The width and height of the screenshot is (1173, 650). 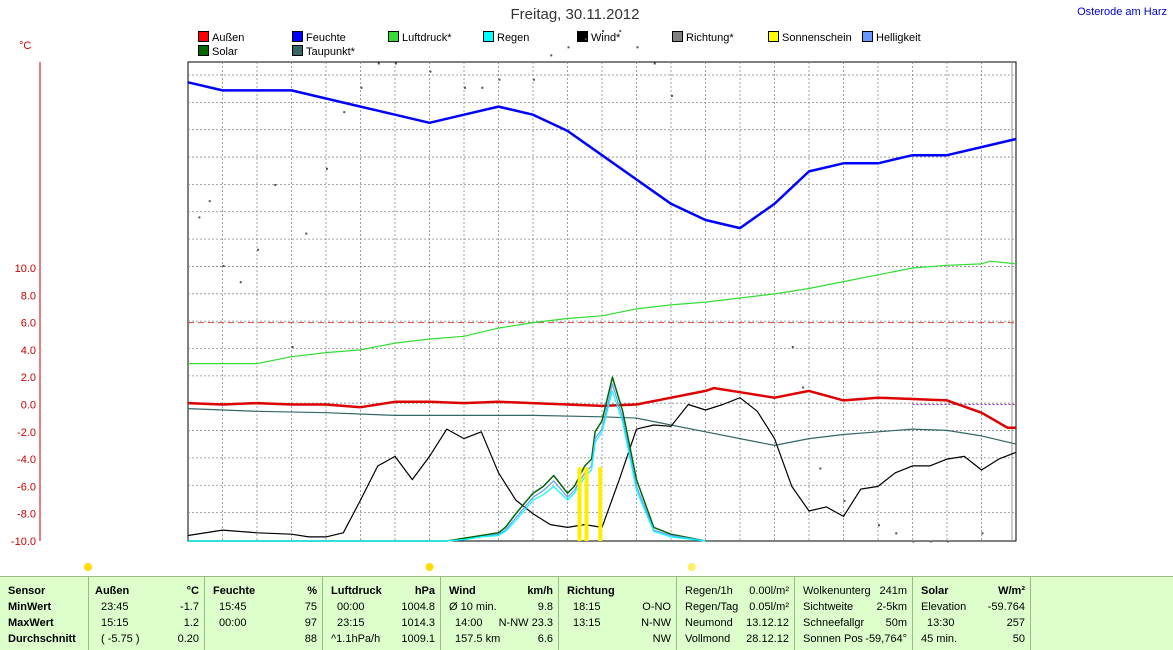 What do you see at coordinates (26, 433) in the screenshot?
I see `y-tick-label: -2.0` at bounding box center [26, 433].